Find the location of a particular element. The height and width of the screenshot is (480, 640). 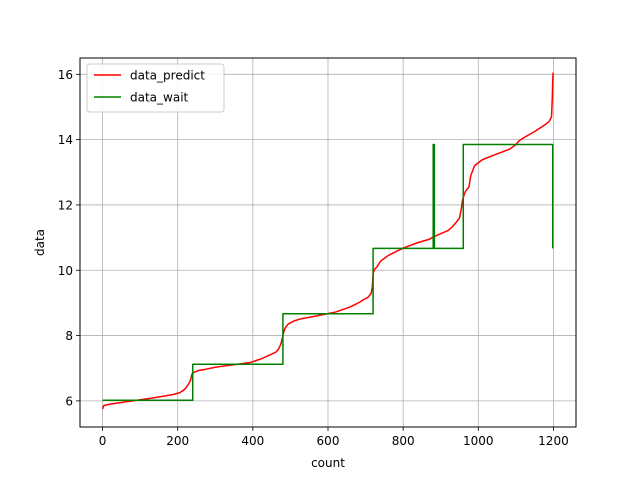

x-tick-label: 0 is located at coordinates (103, 441).